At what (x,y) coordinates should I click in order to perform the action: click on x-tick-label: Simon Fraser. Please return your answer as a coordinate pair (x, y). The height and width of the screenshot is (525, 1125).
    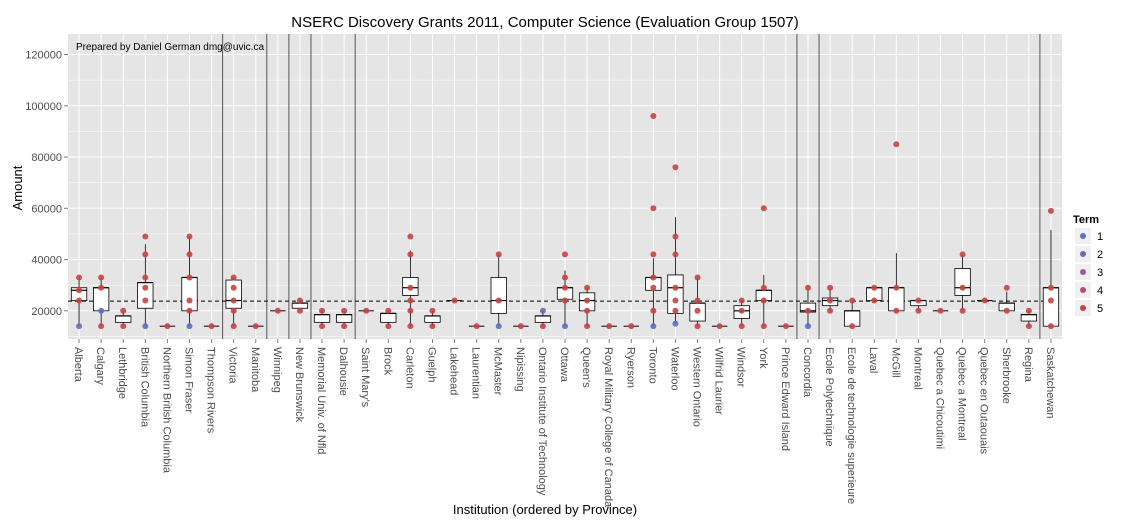
    Looking at the image, I should click on (188, 380).